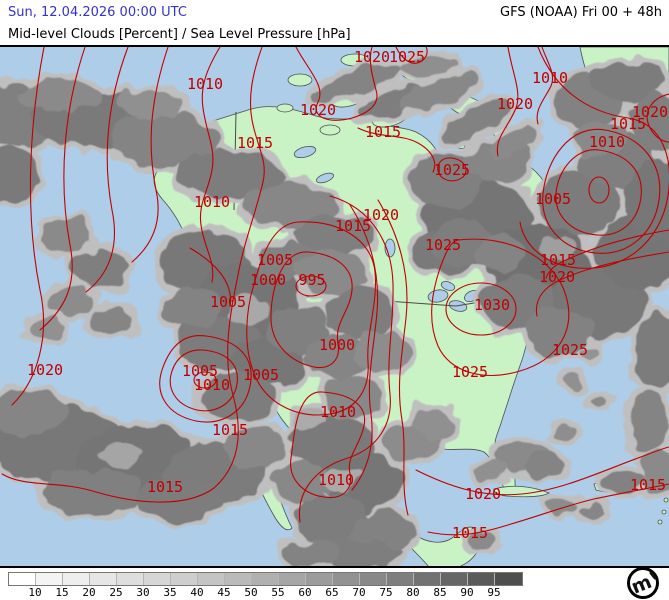 This screenshot has width=669, height=600. What do you see at coordinates (581, 12) in the screenshot?
I see `header-model-run: GFS (NOAA) Fri 00 + 48h` at bounding box center [581, 12].